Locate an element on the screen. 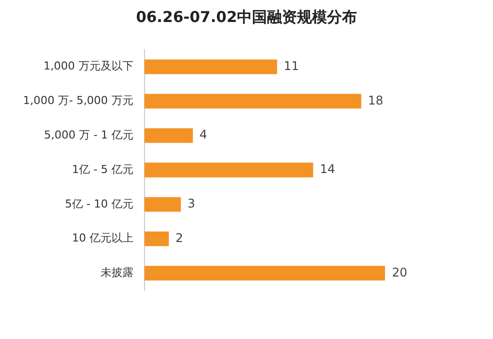  y-tick-label: 1,000 万元及以下 is located at coordinates (88, 66).